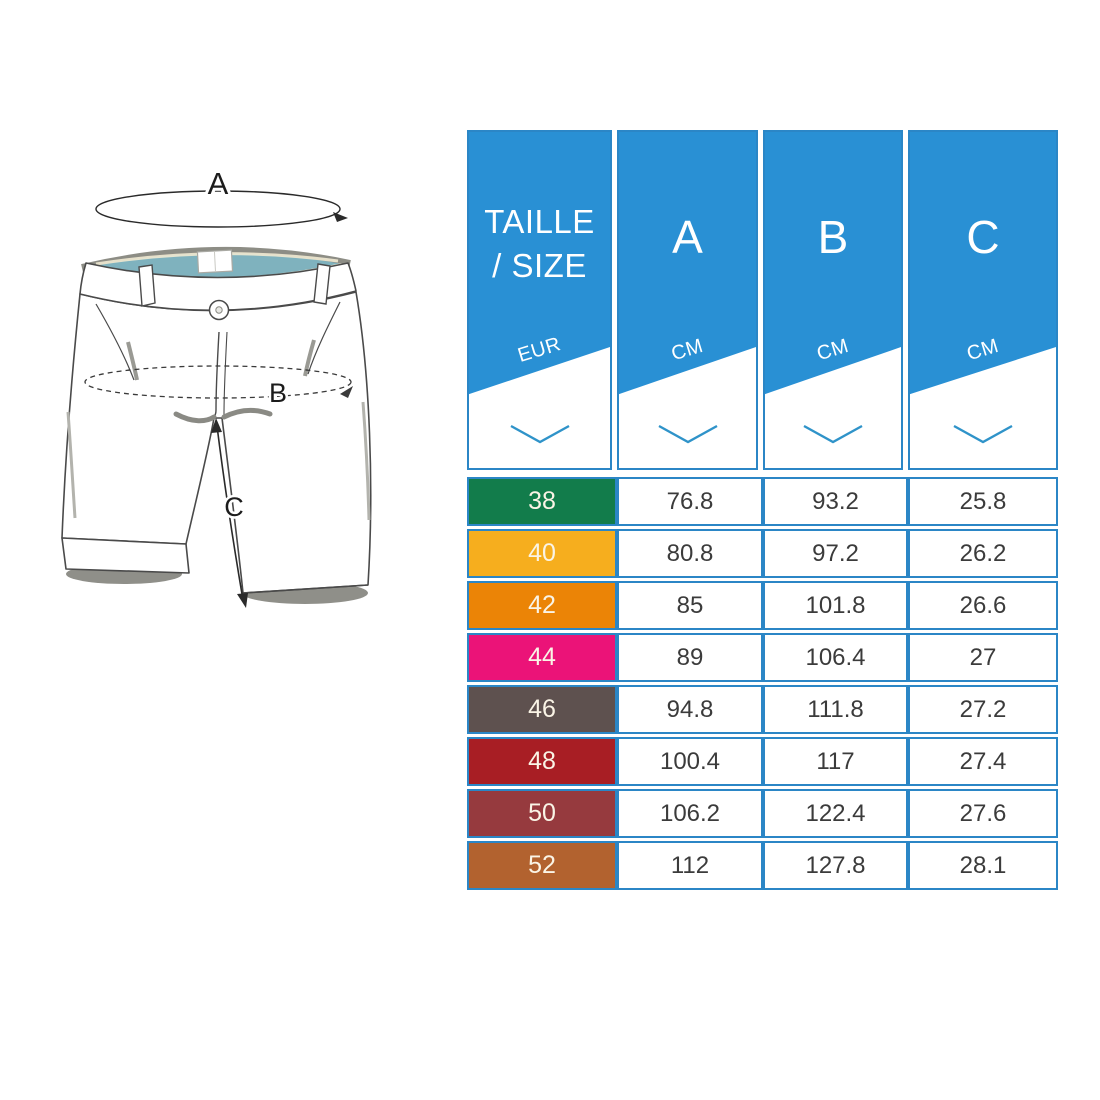 The width and height of the screenshot is (1100, 1100). Describe the element at coordinates (690, 813) in the screenshot. I see `measure-a-cell: 106.2` at that location.